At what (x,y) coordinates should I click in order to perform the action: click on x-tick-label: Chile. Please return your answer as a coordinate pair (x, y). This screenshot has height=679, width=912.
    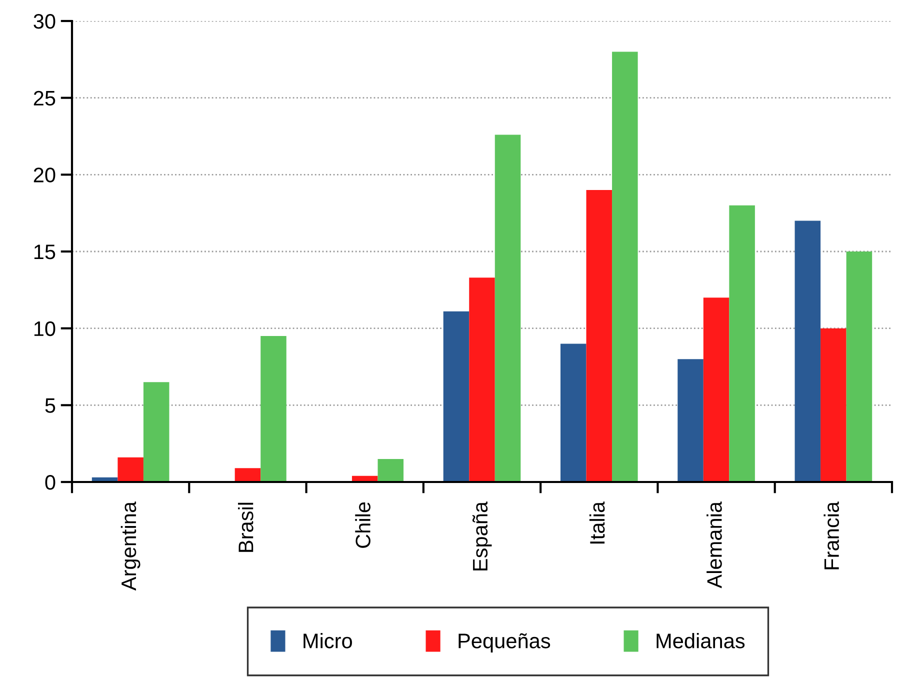
    Looking at the image, I should click on (362, 525).